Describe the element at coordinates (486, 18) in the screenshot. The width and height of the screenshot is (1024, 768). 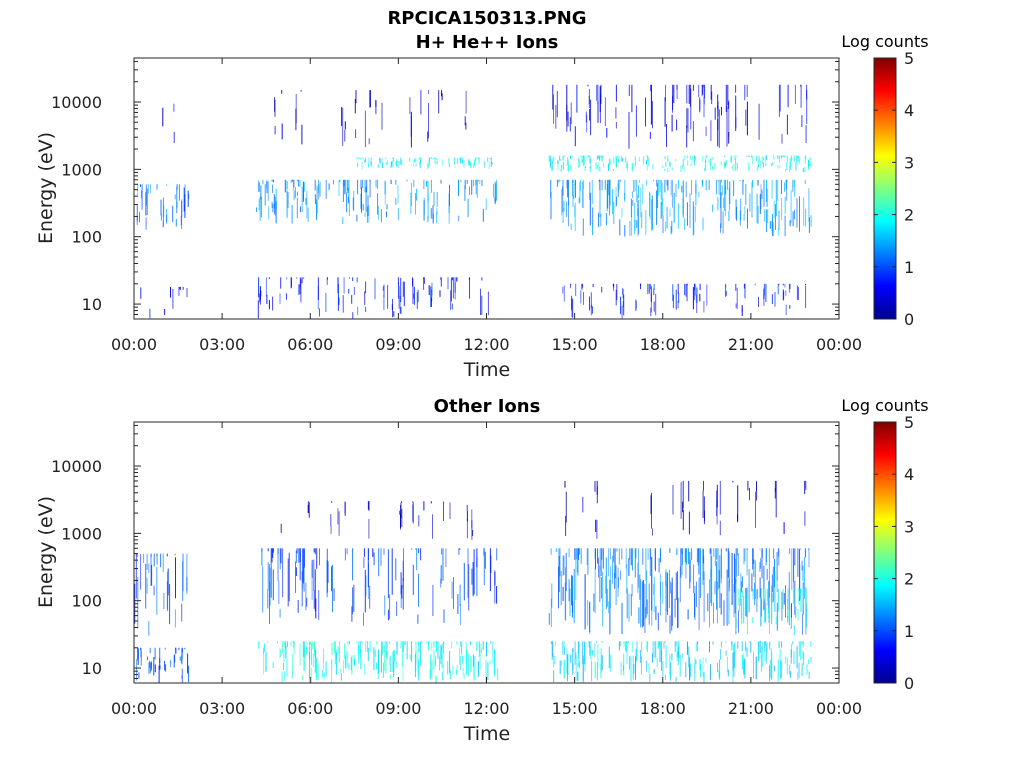
I see `figure-title: RPCICA150313.PNG` at that location.